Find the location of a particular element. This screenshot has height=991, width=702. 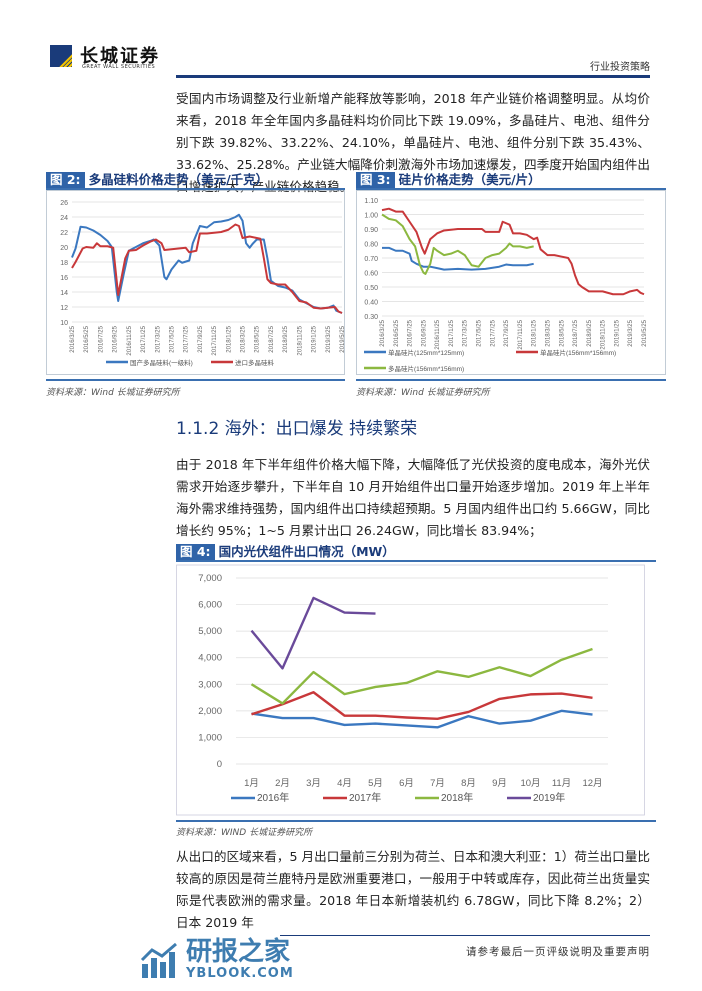

legend-label: 国产多晶硅料(一级料) is located at coordinates (161, 362).